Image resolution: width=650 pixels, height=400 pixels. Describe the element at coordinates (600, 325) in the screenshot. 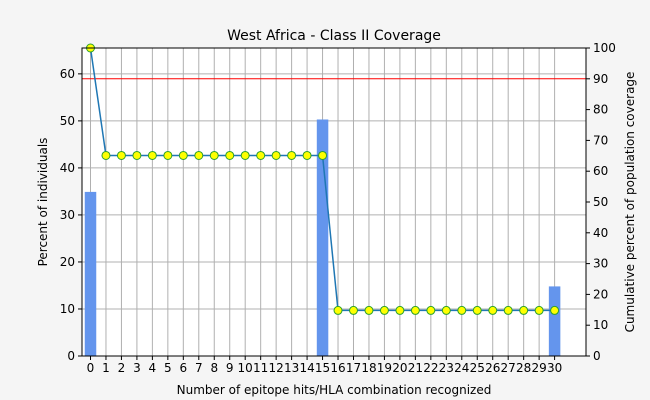

I see `y-right-tick-label: 10` at that location.